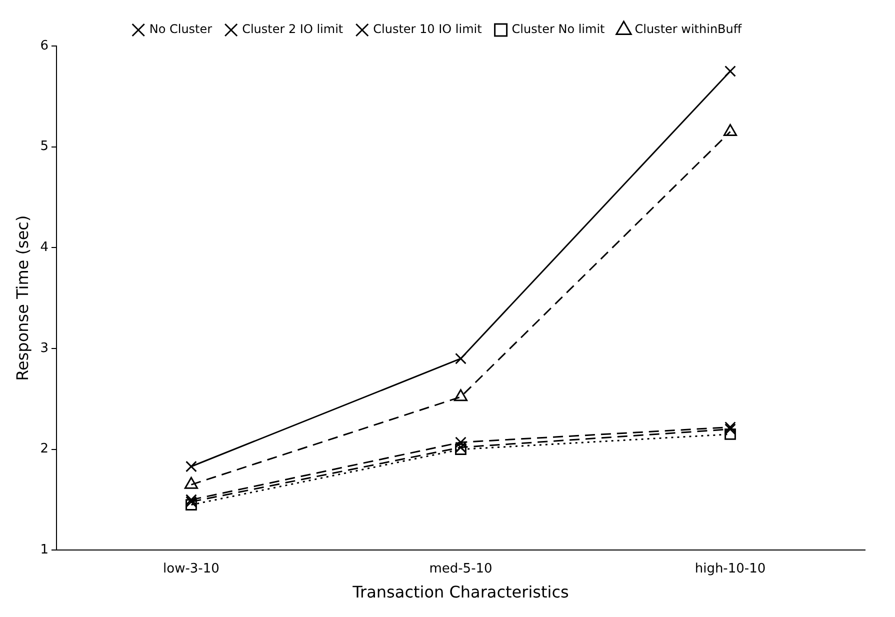  What do you see at coordinates (44, 146) in the screenshot?
I see `y-tick-label: 5` at bounding box center [44, 146].